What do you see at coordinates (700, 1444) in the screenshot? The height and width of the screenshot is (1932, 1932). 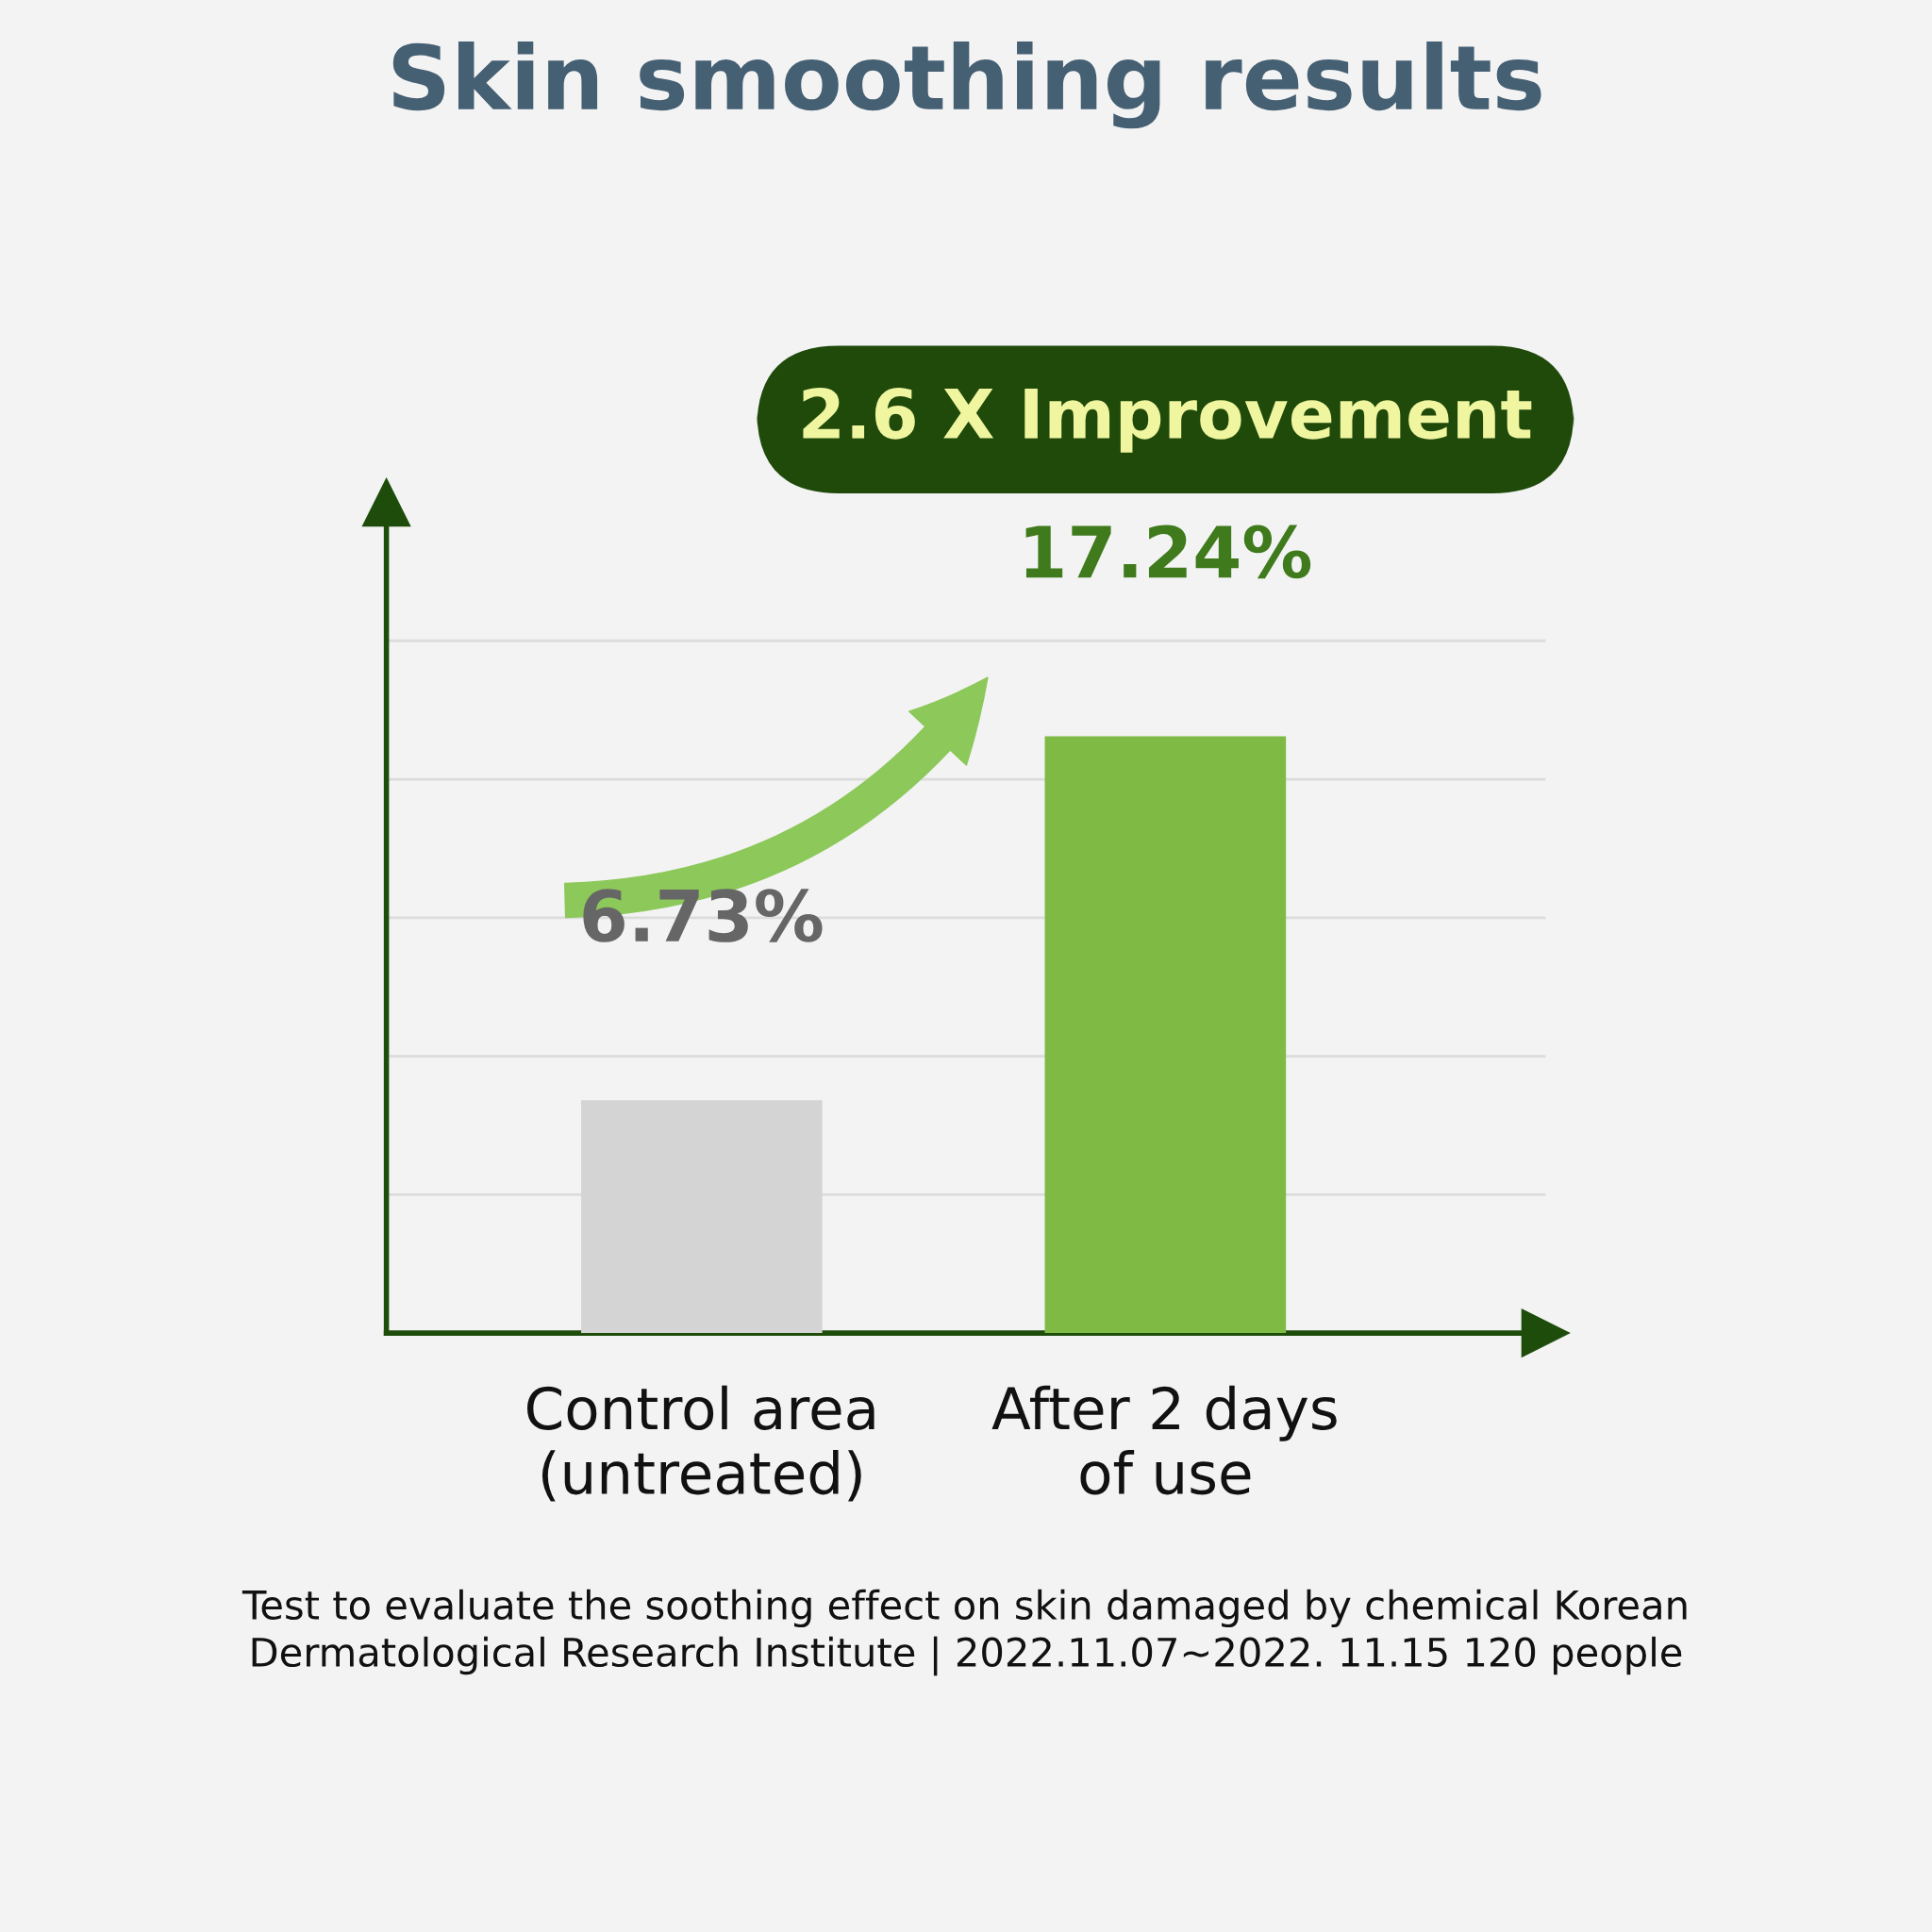 I see `x-tick-label: Control area (untreated)` at bounding box center [700, 1444].